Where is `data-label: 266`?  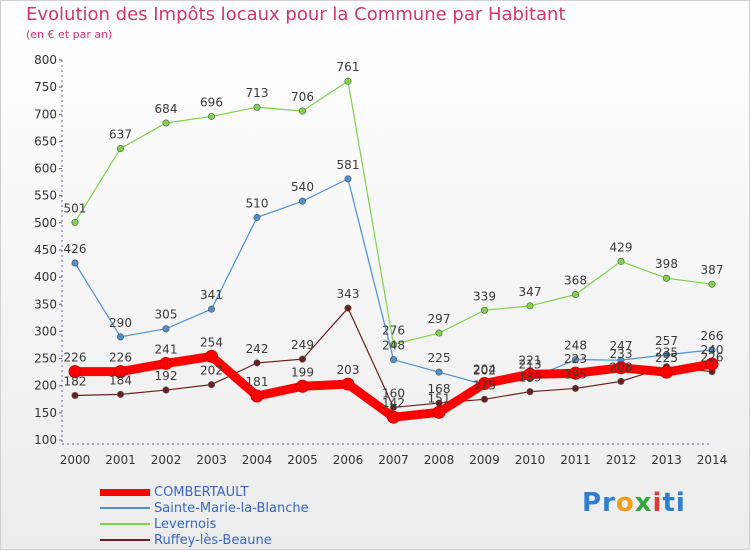 data-label: 266 is located at coordinates (712, 336).